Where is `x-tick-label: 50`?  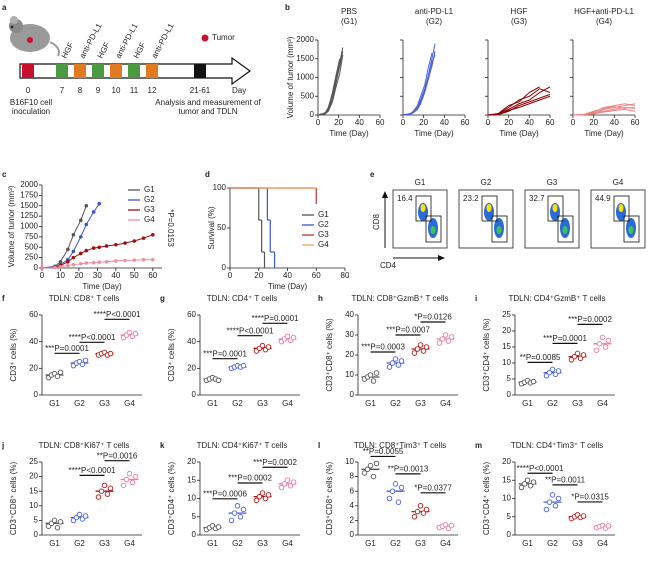
x-tick-label: 50 is located at coordinates (134, 275).